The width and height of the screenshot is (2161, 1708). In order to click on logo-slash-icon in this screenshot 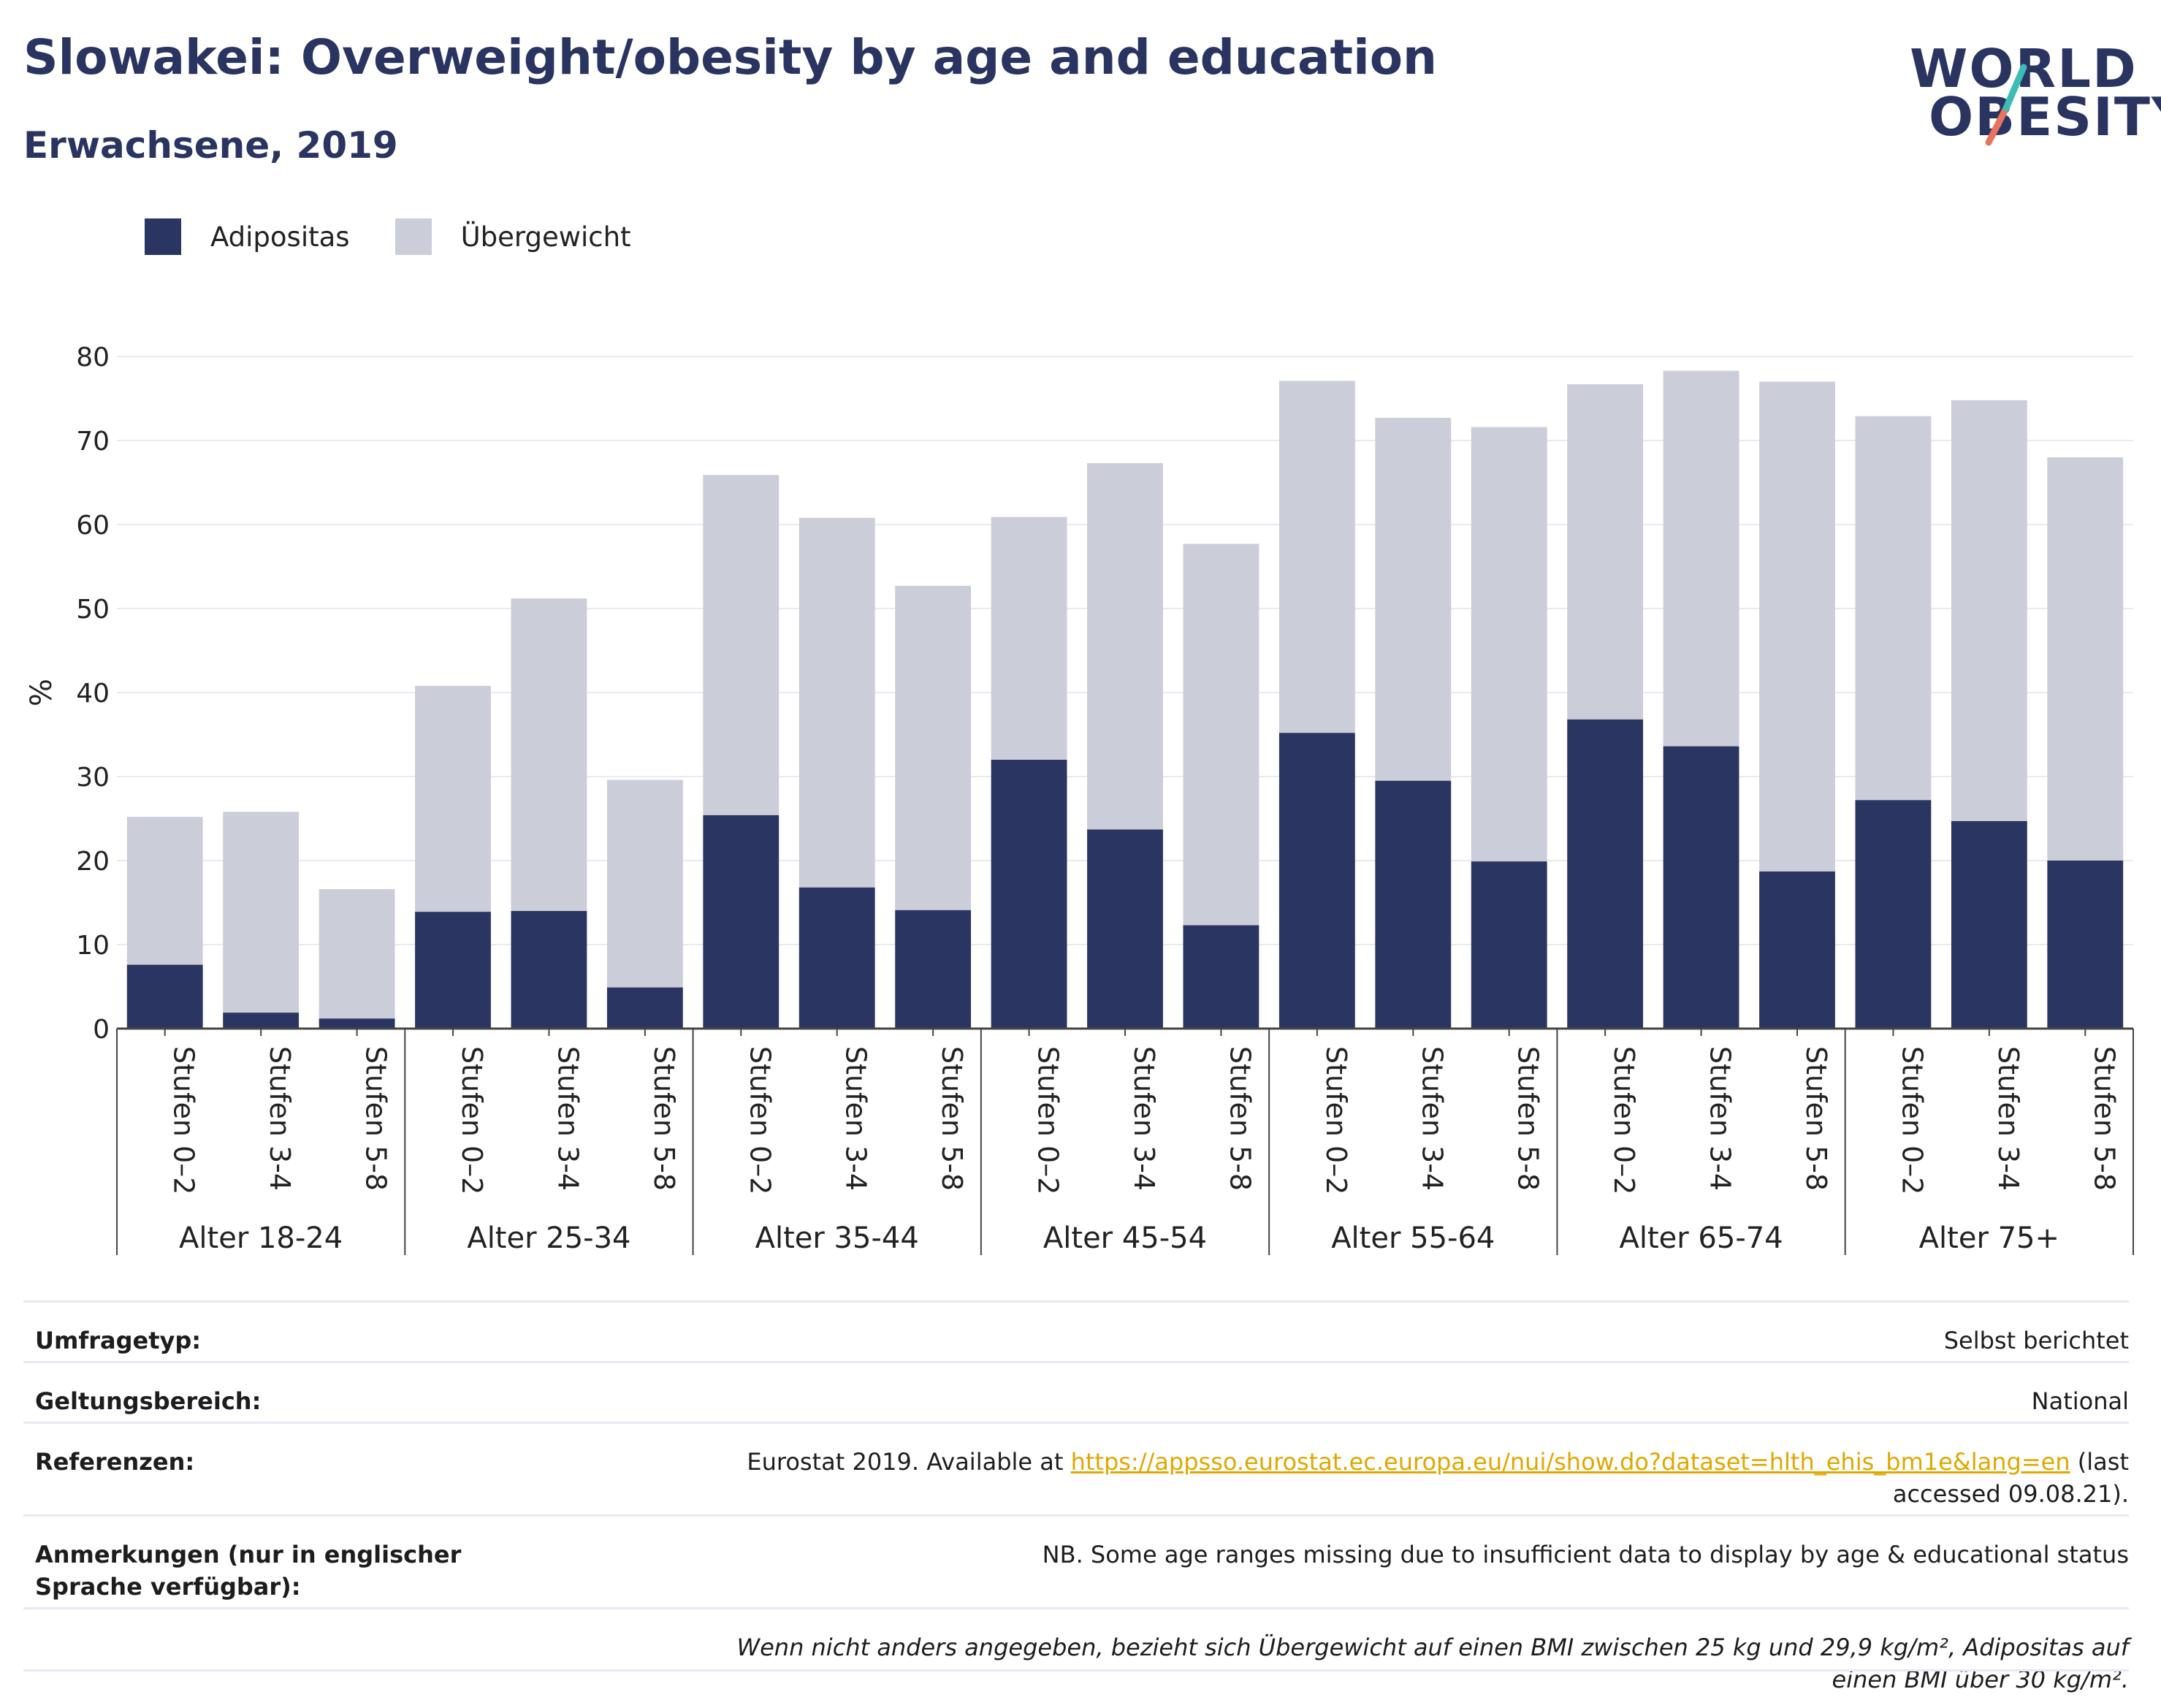, I will do `click(2006, 105)`.